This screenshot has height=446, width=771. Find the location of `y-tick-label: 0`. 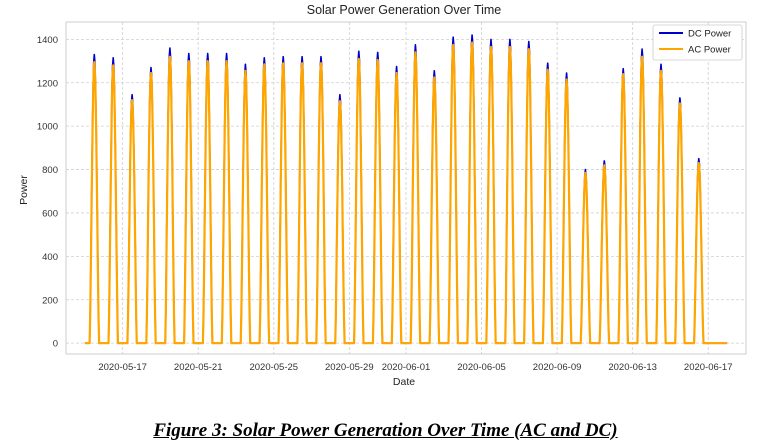

y-tick-label: 0 is located at coordinates (55, 344).